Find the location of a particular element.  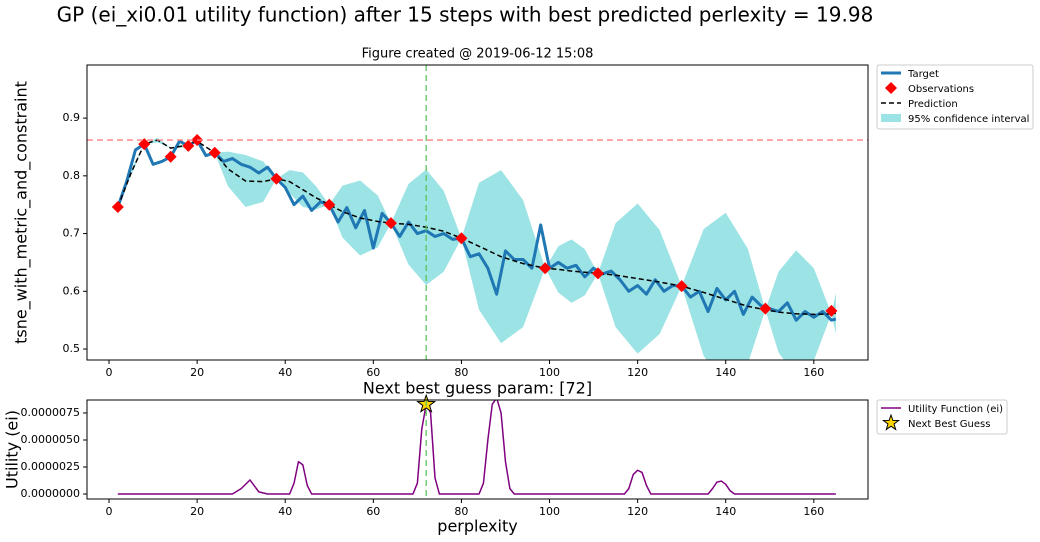

axes-title: Figure created @ 2019-06-12 15:08 is located at coordinates (478, 54).